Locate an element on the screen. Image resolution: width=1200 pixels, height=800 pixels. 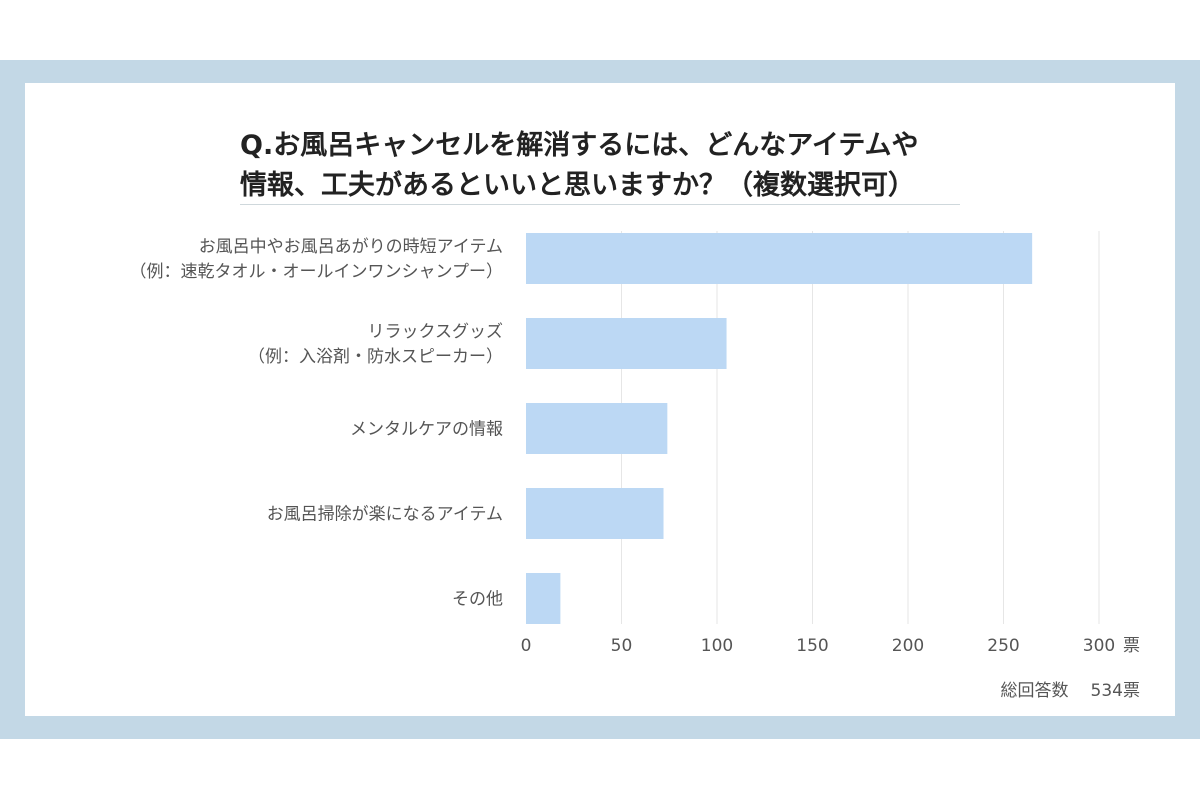
x-tick-label-250: 250 is located at coordinates (1003, 646).